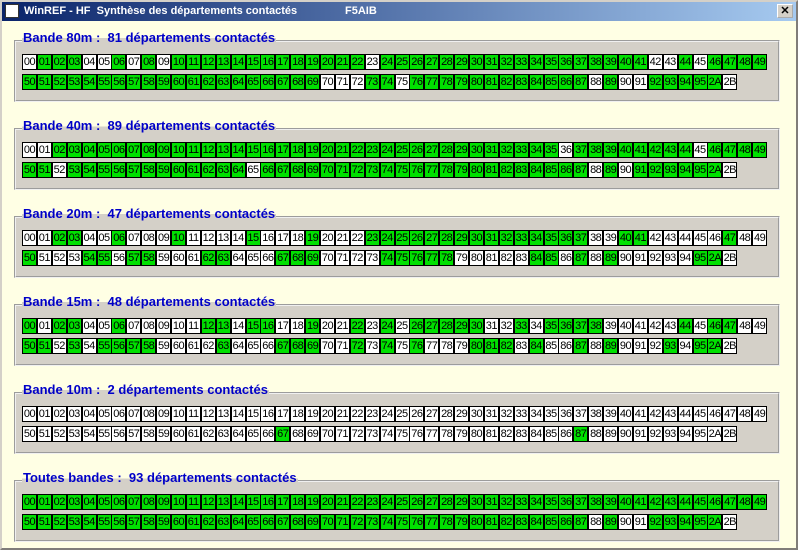 The image size is (798, 550). Describe the element at coordinates (253, 62) in the screenshot. I see `department-cell: 15` at that location.